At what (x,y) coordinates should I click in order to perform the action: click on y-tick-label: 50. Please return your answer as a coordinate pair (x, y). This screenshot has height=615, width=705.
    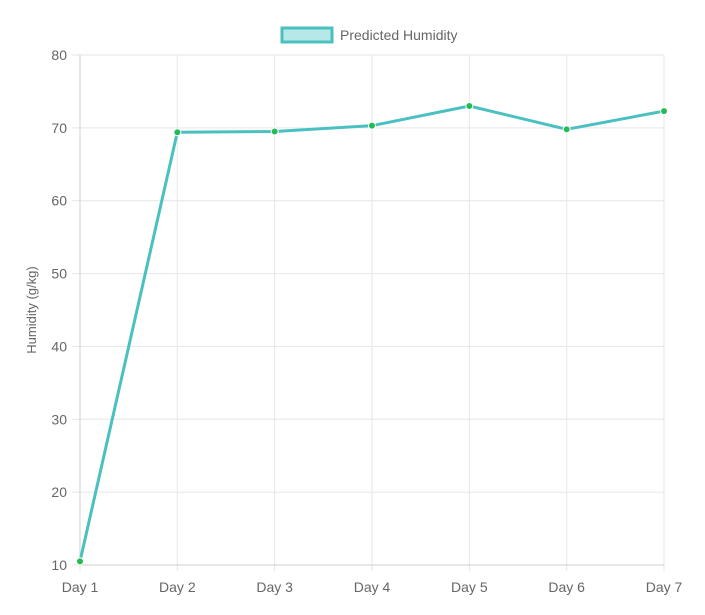
    Looking at the image, I should click on (59, 274).